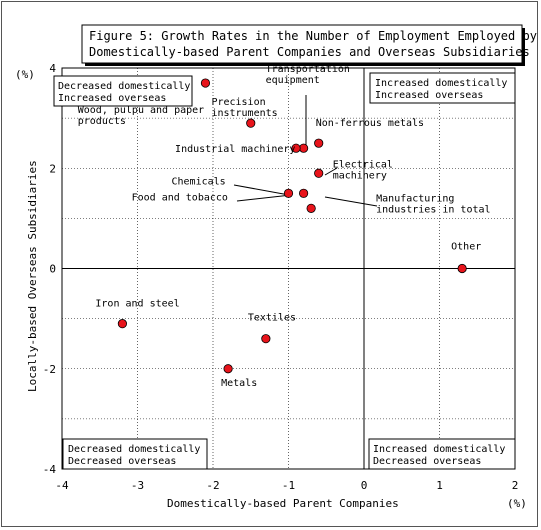 This screenshot has width=541, height=530. Describe the element at coordinates (364, 485) in the screenshot. I see `x-tick-label: 0` at that location.